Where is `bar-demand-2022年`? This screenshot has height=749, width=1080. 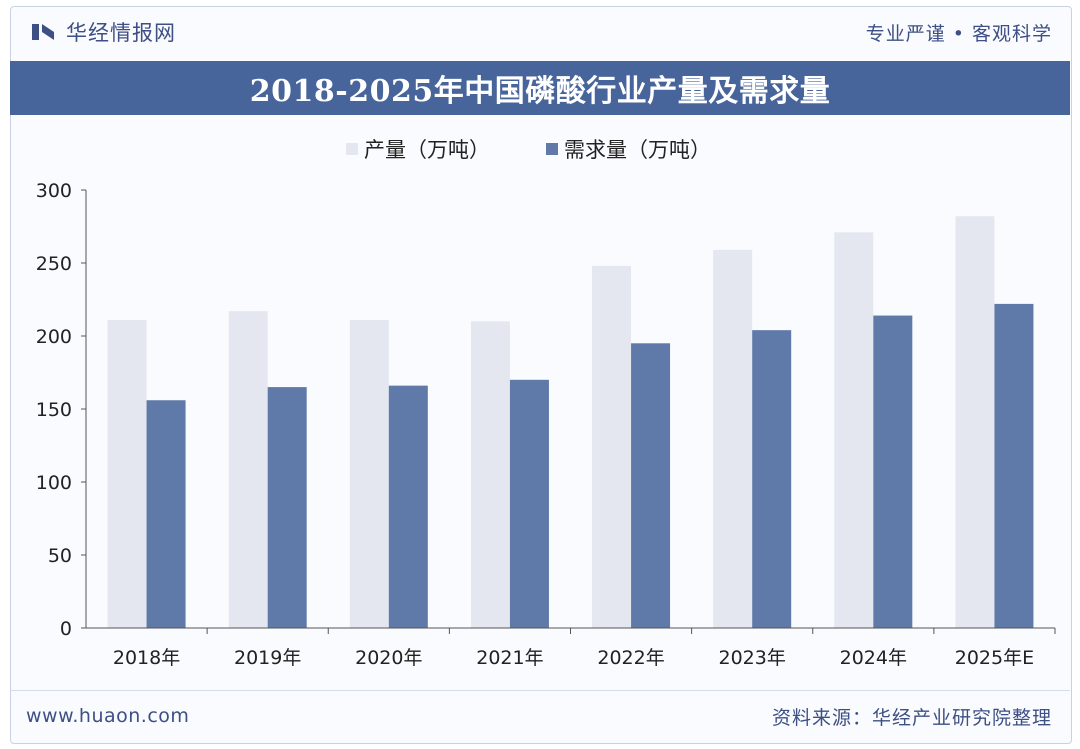
bar-demand-2022年 is located at coordinates (651, 485).